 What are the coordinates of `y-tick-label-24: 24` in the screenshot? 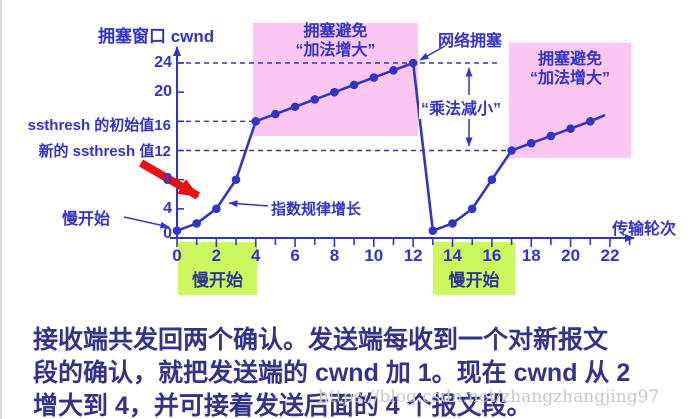 It's located at (163, 62).